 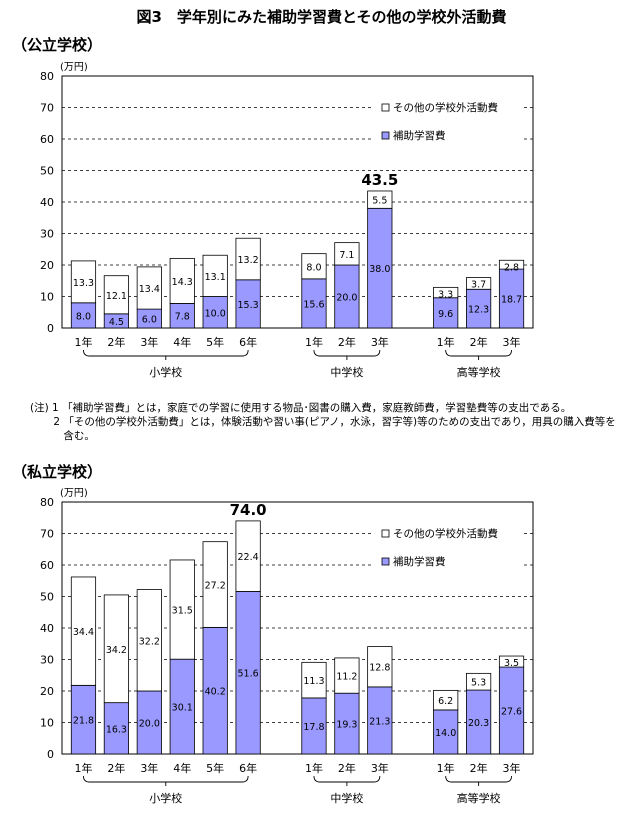 I want to click on section-label-private: （私立学校）, so click(x=57, y=472).